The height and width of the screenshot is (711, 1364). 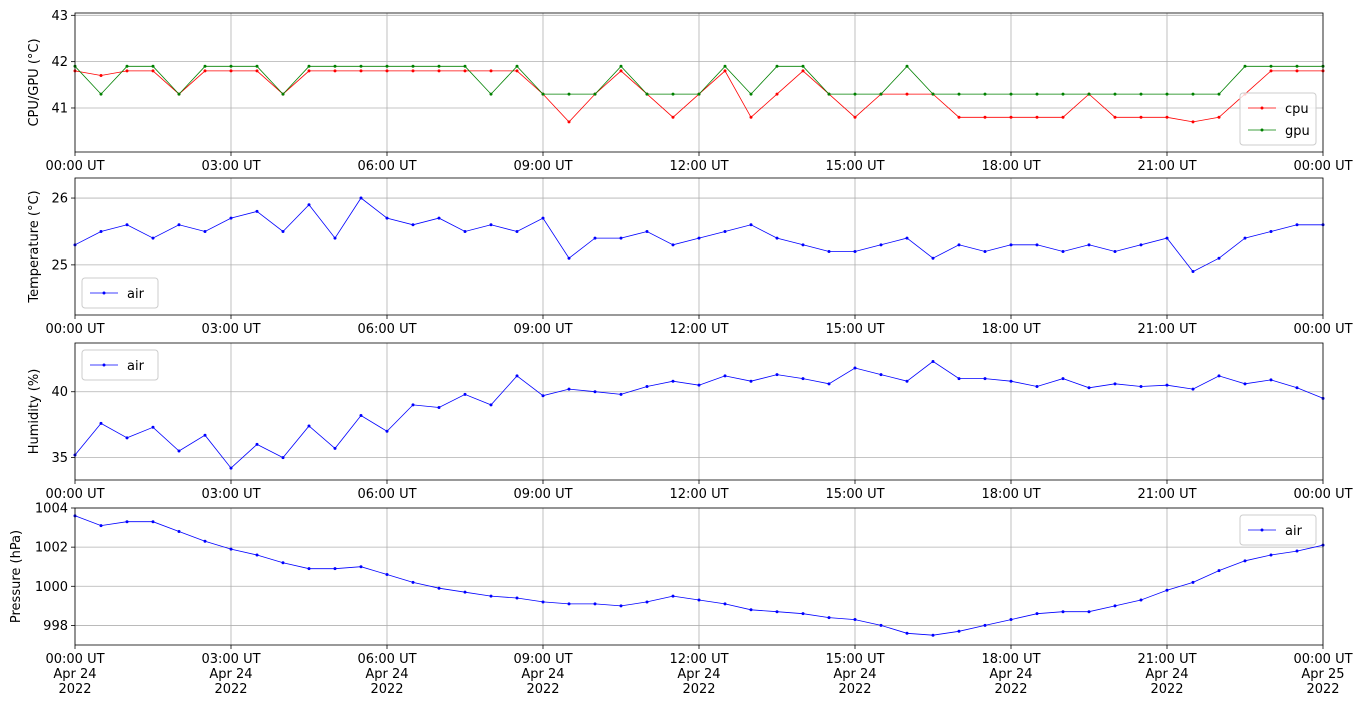 What do you see at coordinates (698, 674) in the screenshot?
I see `x-tick-label: 12:00 UT Apr 24 2022` at bounding box center [698, 674].